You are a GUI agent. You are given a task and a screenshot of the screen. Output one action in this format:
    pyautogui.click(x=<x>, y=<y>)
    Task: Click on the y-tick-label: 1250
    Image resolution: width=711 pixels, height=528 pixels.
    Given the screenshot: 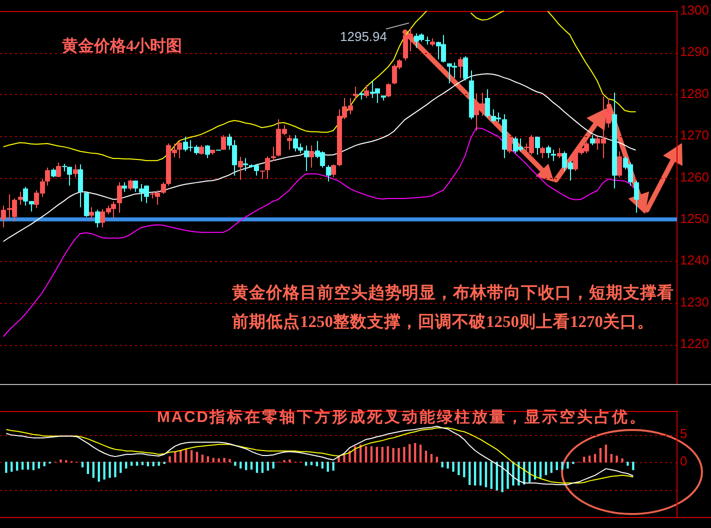 What is the action you would take?
    pyautogui.click(x=694, y=218)
    